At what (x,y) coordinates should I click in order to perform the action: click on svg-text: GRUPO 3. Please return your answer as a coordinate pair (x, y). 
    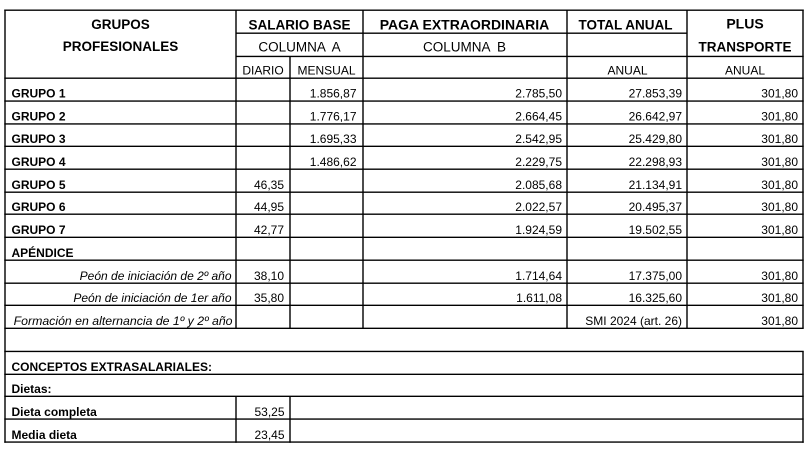
    Looking at the image, I should click on (39, 139).